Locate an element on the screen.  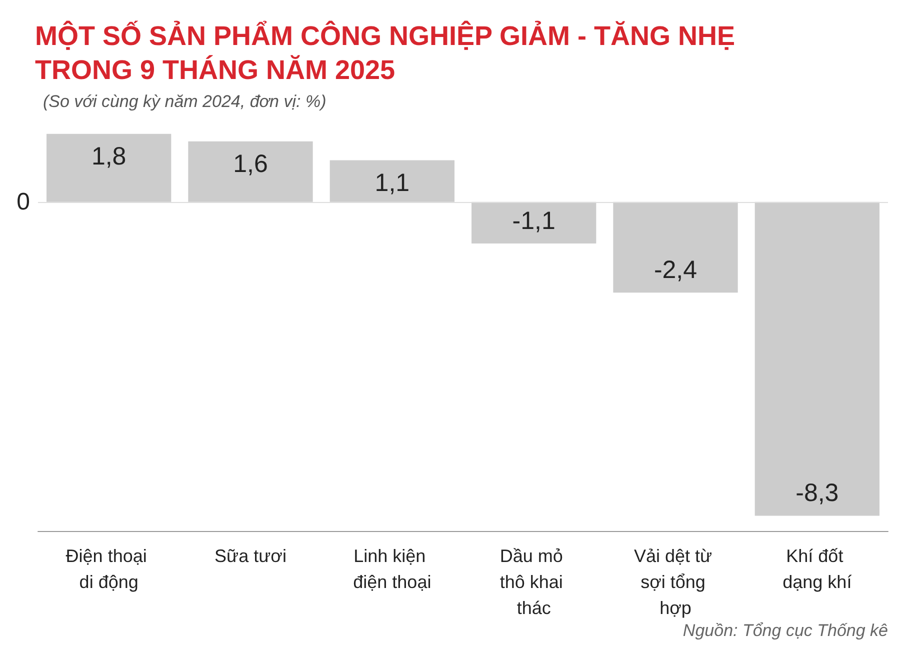
data-label: 1,1 is located at coordinates (392, 182).